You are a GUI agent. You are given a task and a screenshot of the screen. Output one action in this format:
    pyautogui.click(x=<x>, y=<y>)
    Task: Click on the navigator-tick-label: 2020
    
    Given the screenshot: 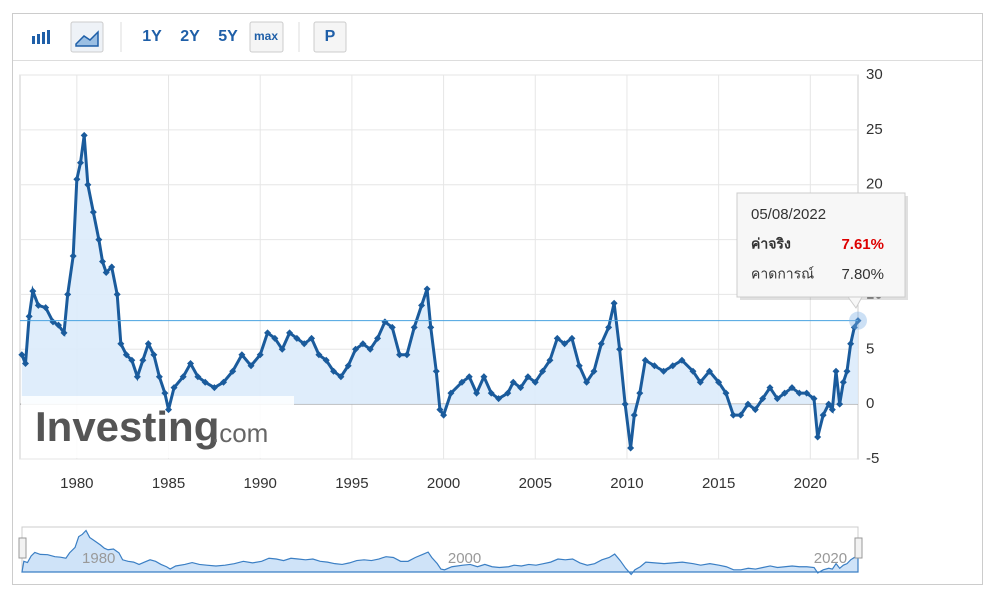 What is the action you would take?
    pyautogui.click(x=830, y=558)
    